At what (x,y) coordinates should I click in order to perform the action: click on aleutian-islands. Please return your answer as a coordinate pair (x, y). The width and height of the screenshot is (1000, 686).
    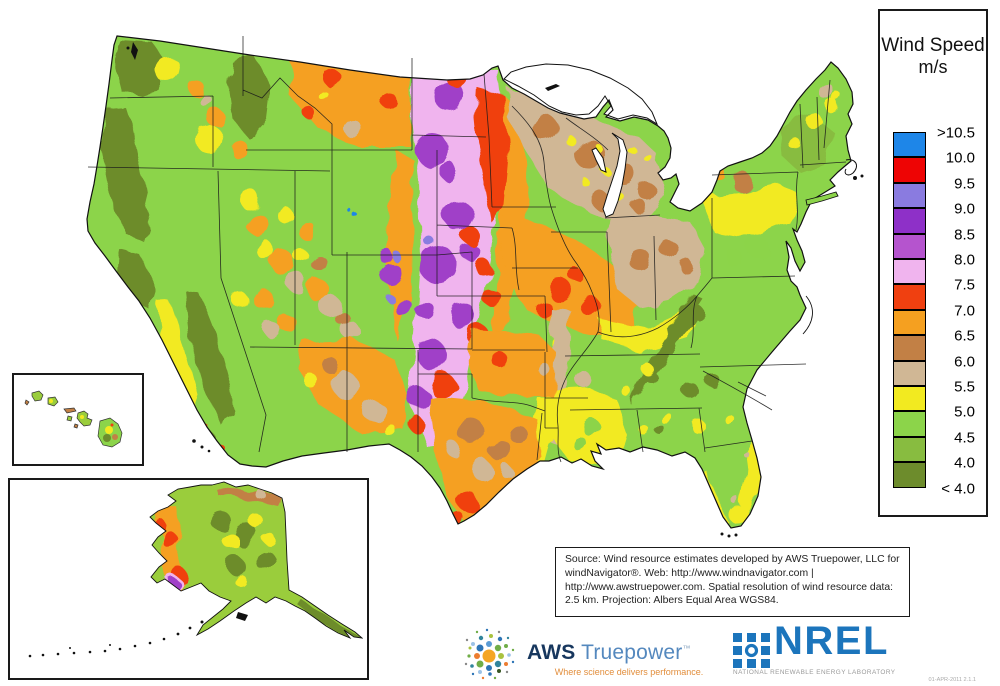
    Looking at the image, I should click on (138, 635).